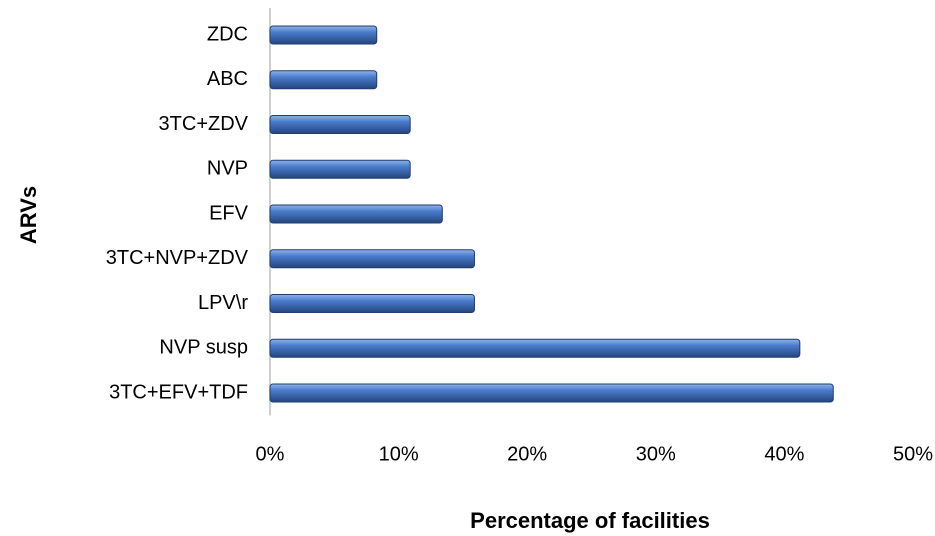  Describe the element at coordinates (590, 520) in the screenshot. I see `x-axis-label: Percentage of facilities` at that location.